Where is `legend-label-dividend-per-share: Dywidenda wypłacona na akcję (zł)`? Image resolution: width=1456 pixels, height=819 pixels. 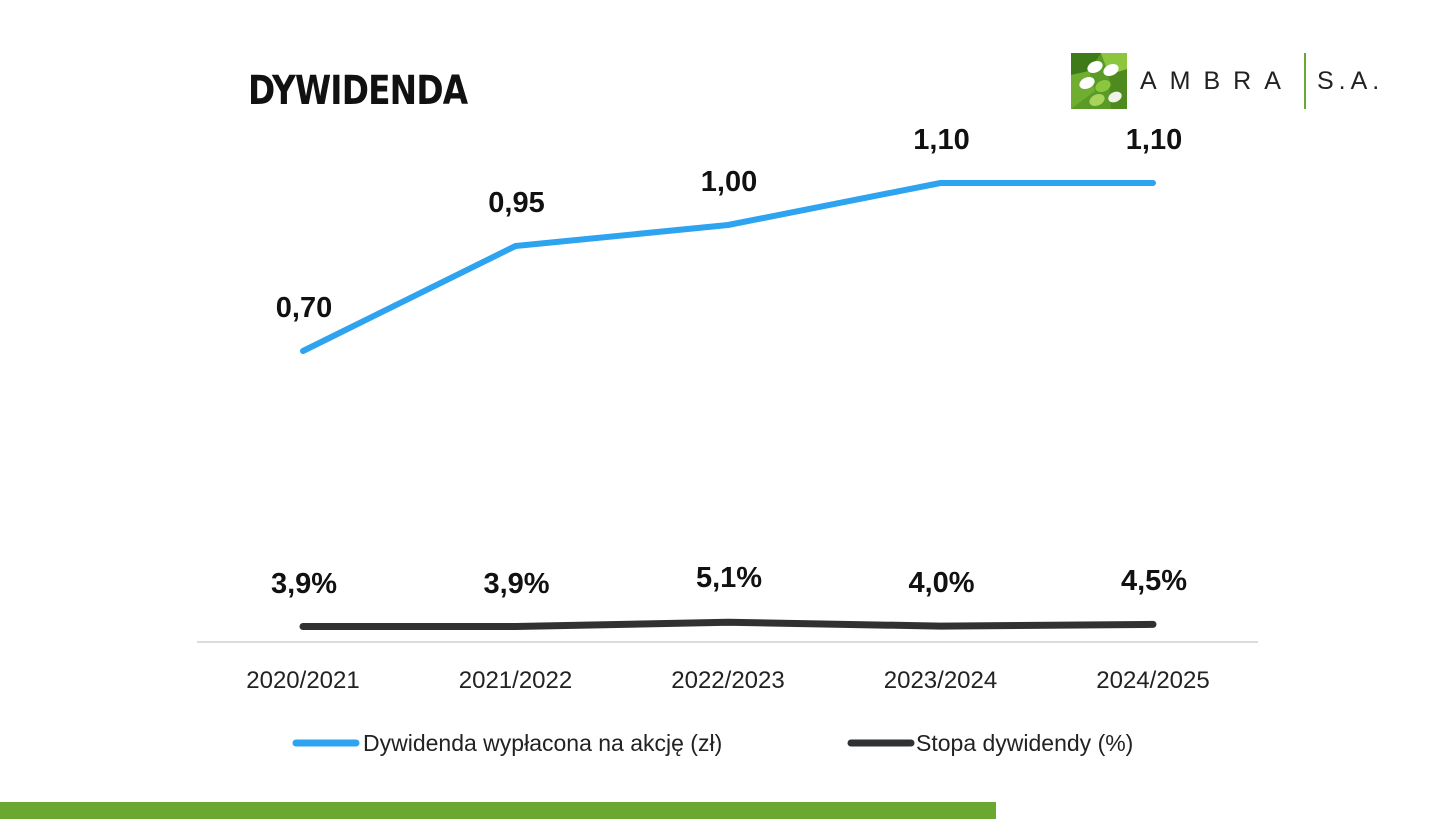
legend-label-dividend-per-share: Dywidenda wypłacona na akcję (zł) is located at coordinates (542, 743).